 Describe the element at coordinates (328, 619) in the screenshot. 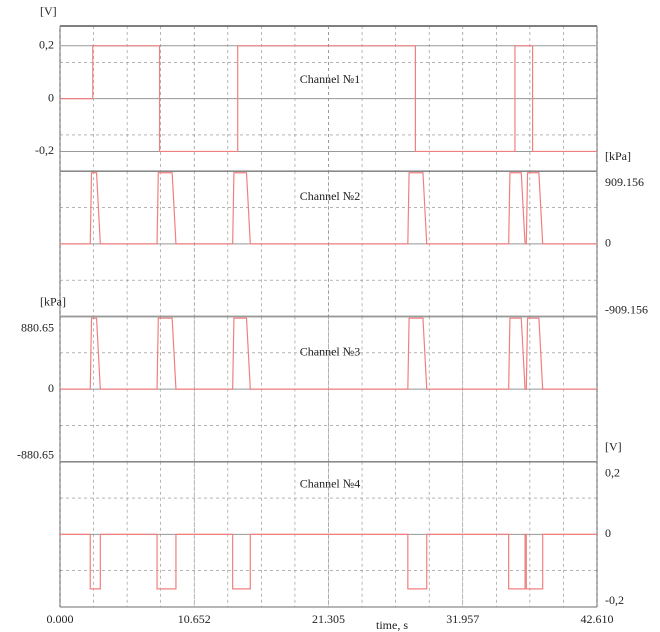

I see `x-tick-label: 21.305` at that location.